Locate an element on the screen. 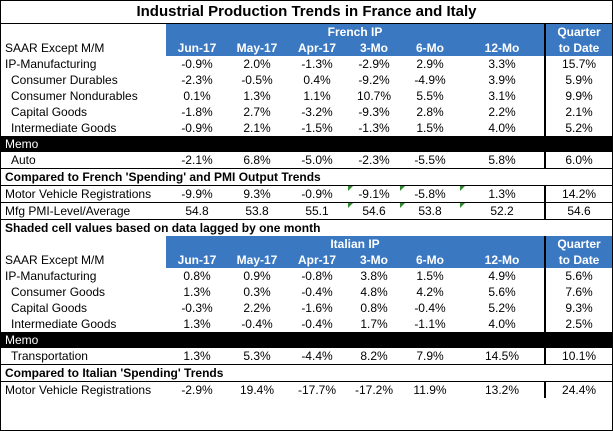 This screenshot has height=431, width=613. france-row-qtd: 5.2% is located at coordinates (578, 128).